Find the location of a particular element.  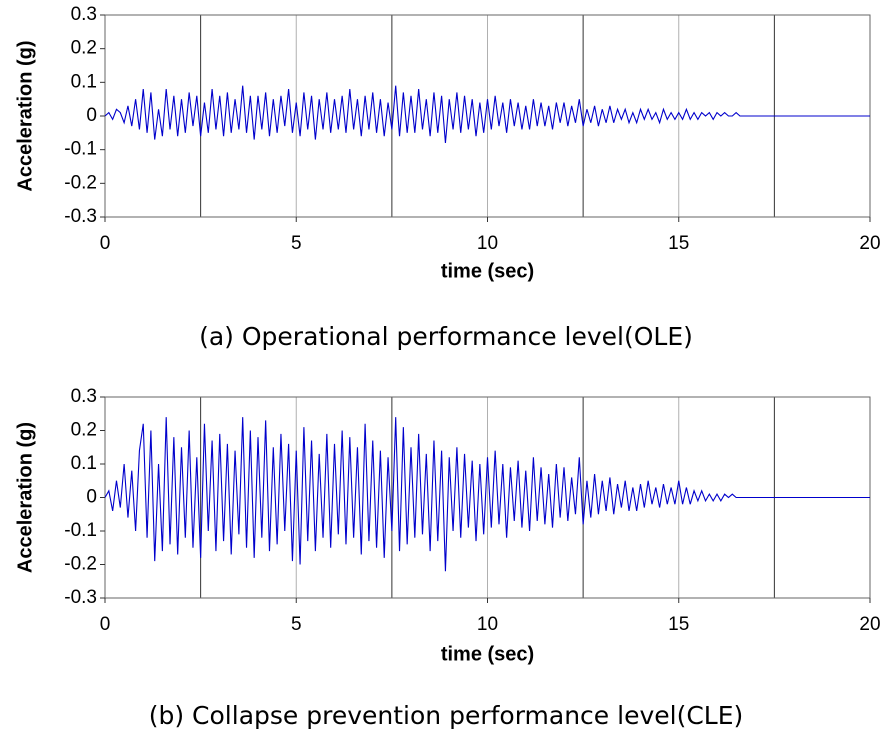

caption: (a) Operational performance level(OLE) is located at coordinates (446, 336).